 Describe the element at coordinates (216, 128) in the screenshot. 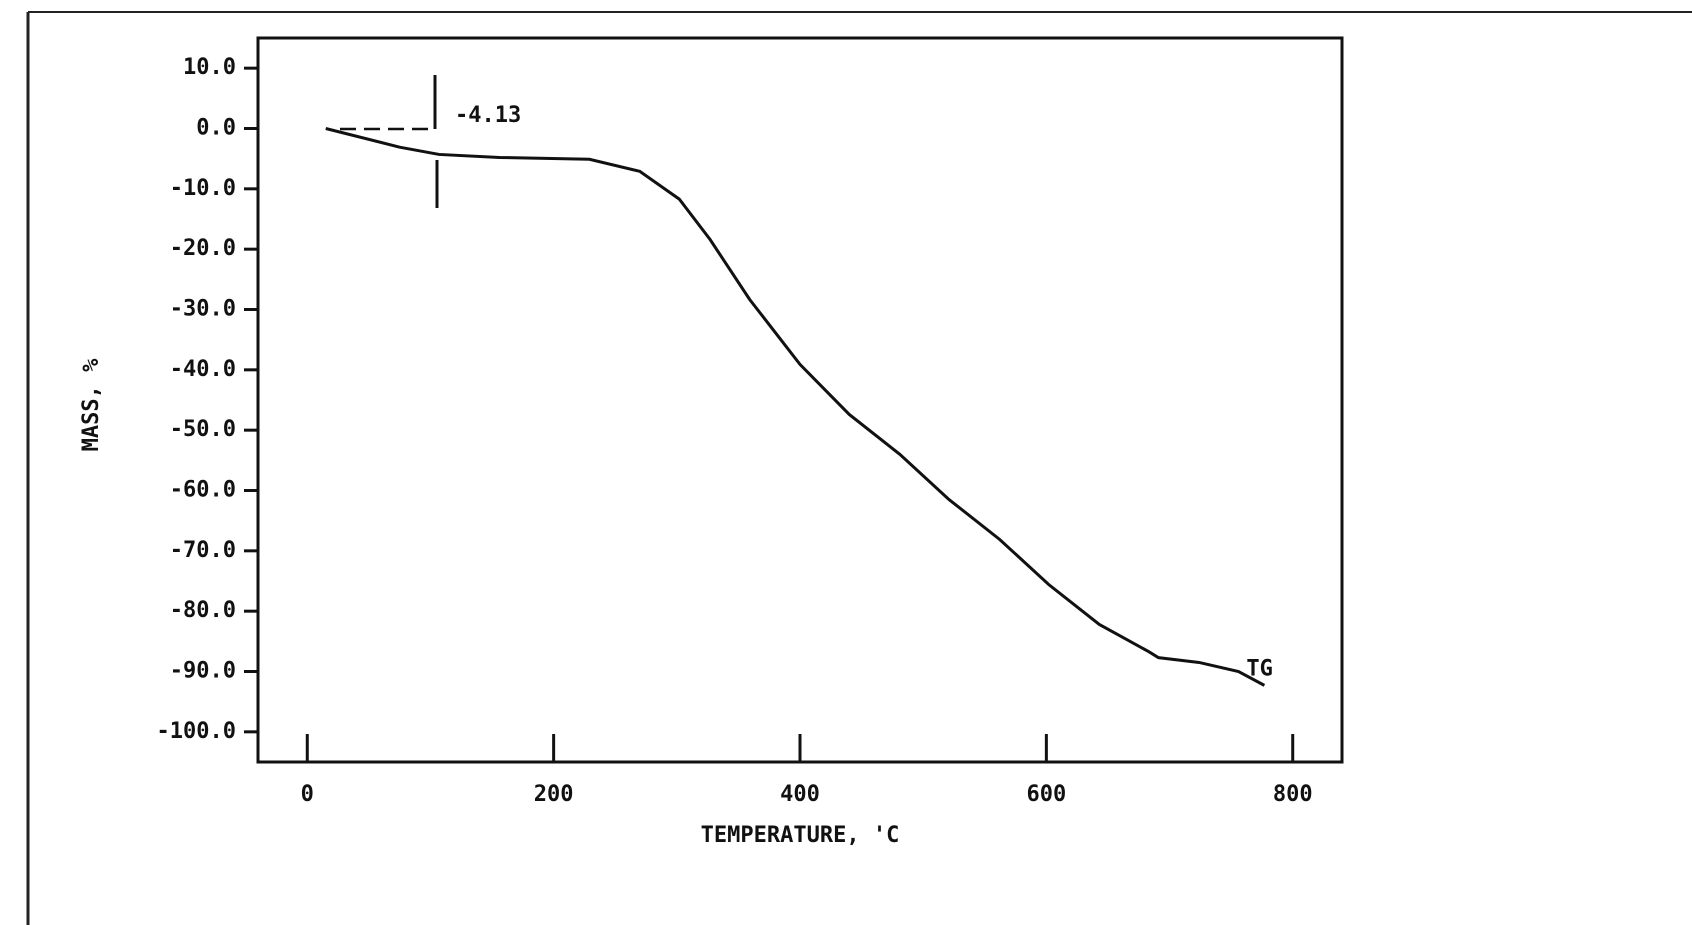

I see `y-tick-label: 0.0` at that location.